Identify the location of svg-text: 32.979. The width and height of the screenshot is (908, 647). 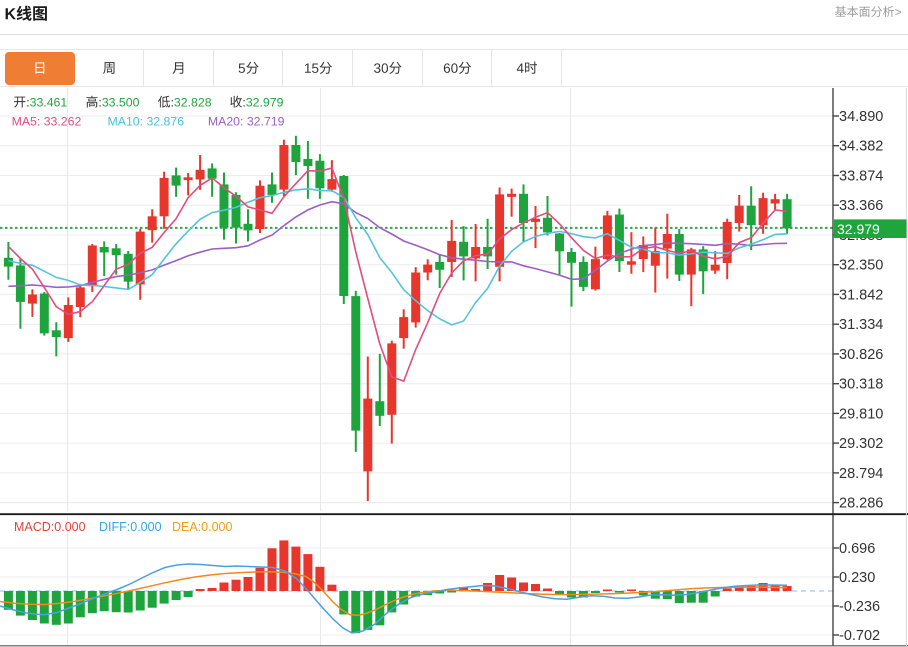
(858, 229).